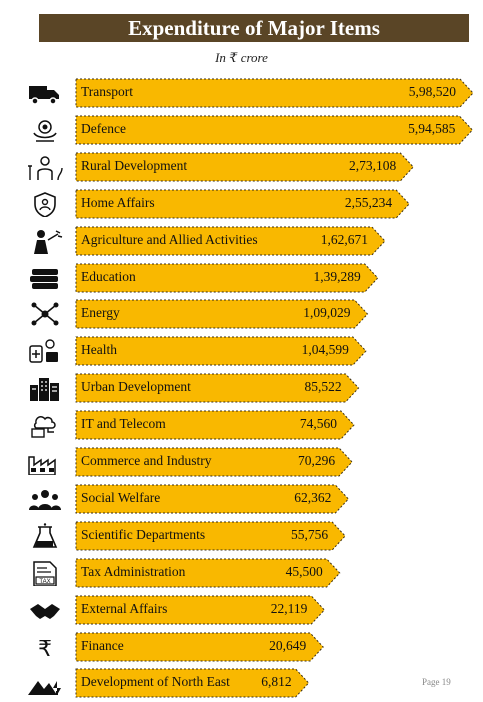  I want to click on bar-row: Development of North East 6,812, so click(241, 683).